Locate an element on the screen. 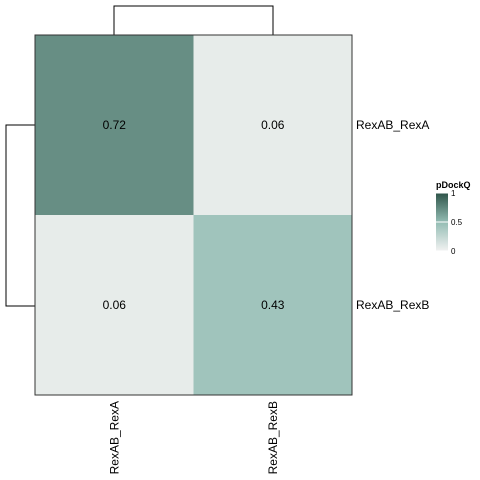  row-labels: RexAB_RexA RexAB_RexB is located at coordinates (392, 215).